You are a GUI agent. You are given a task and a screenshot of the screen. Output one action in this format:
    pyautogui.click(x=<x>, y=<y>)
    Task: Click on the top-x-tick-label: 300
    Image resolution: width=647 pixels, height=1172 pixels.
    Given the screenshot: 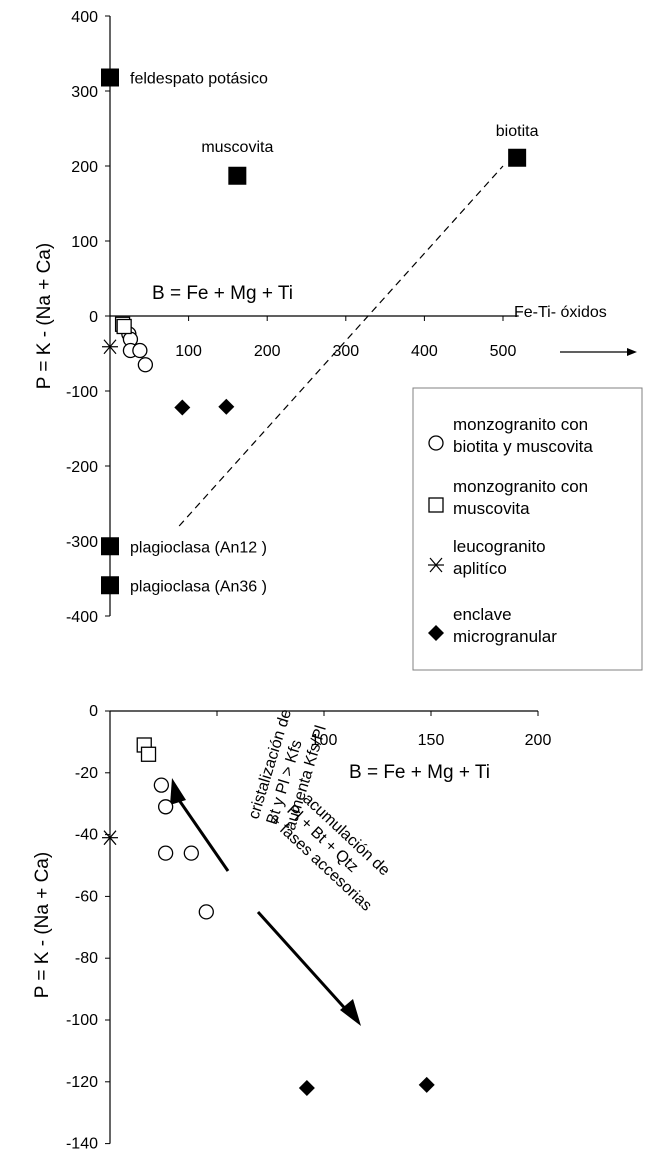 What is the action you would take?
    pyautogui.click(x=345, y=351)
    